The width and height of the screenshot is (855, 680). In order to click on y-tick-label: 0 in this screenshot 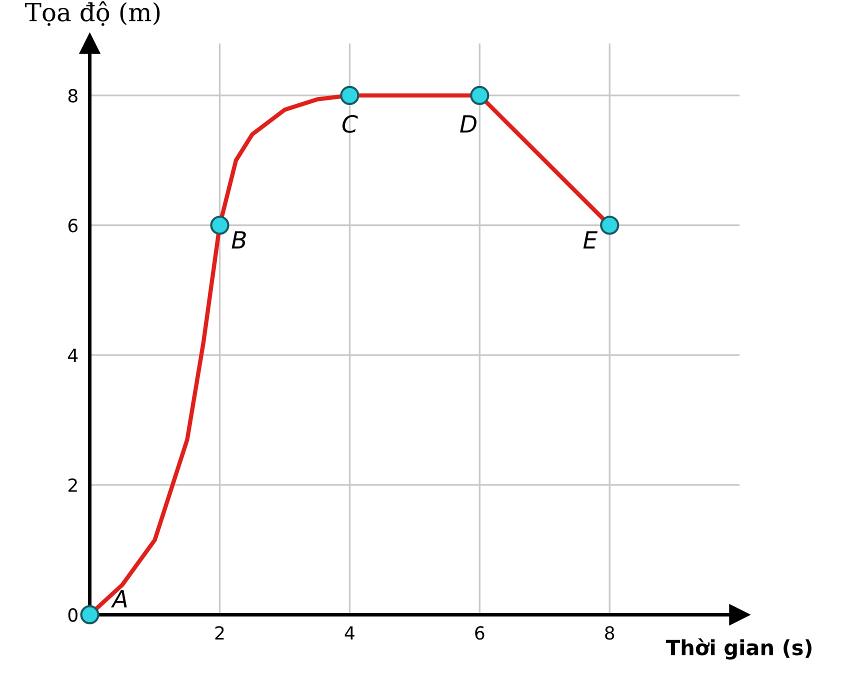, I will do `click(73, 615)`.